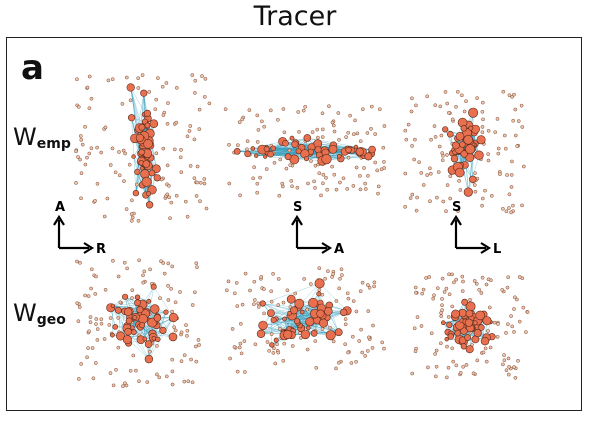 The image size is (590, 421). Describe the element at coordinates (32, 68) in the screenshot. I see `panel-letter: a` at that location.